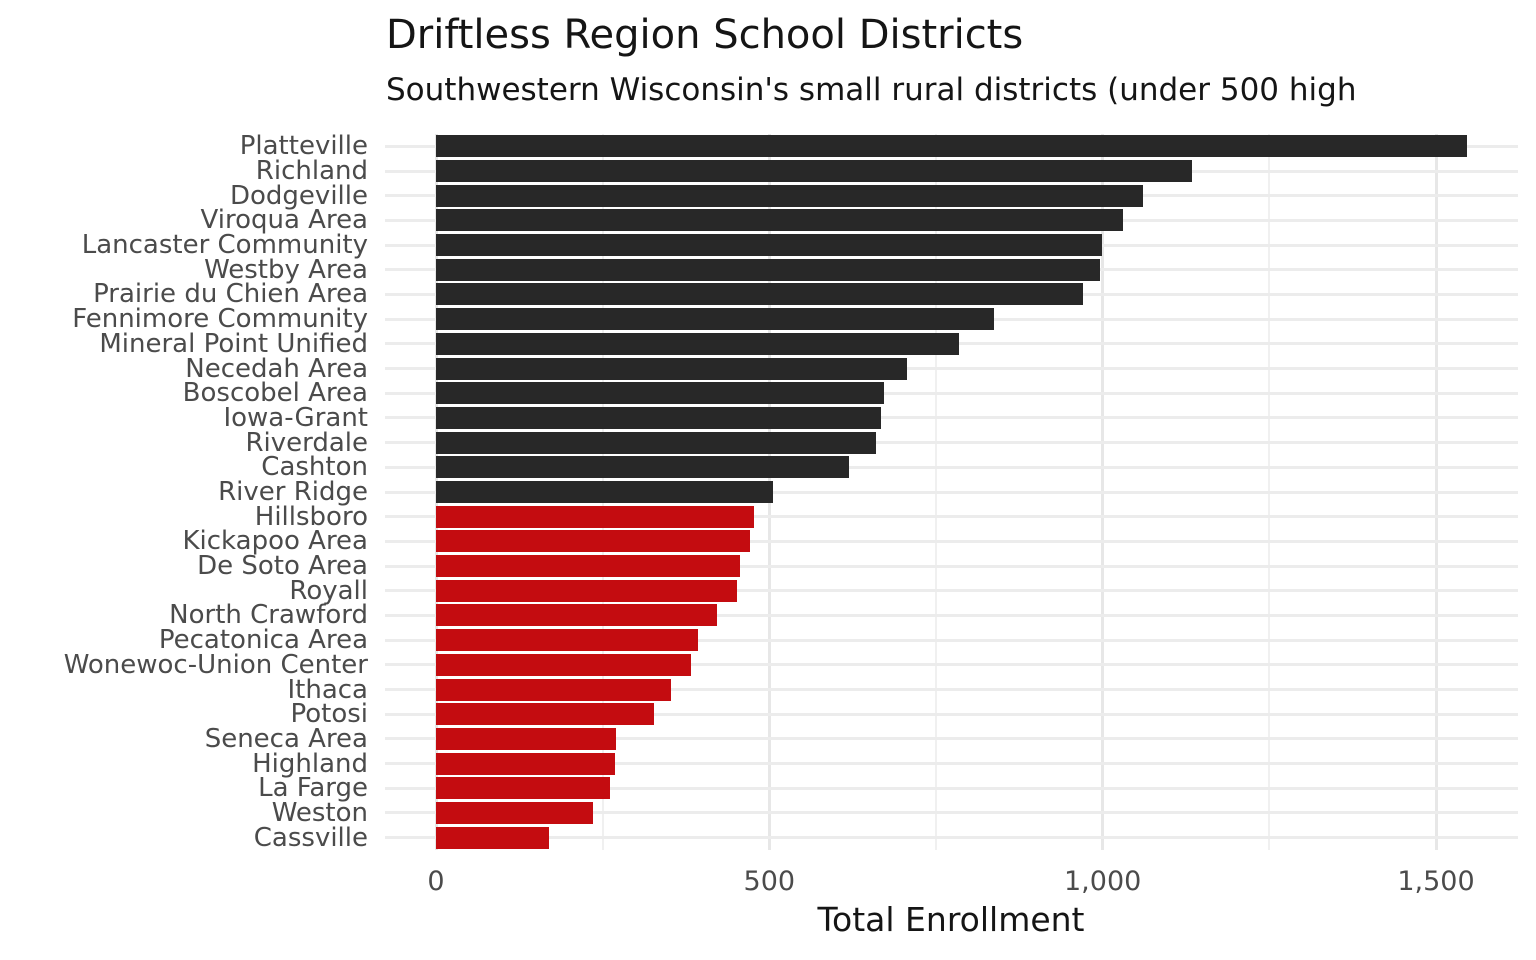 This screenshot has height=960, width=1536. I want to click on bar-river-ridge, so click(604, 492).